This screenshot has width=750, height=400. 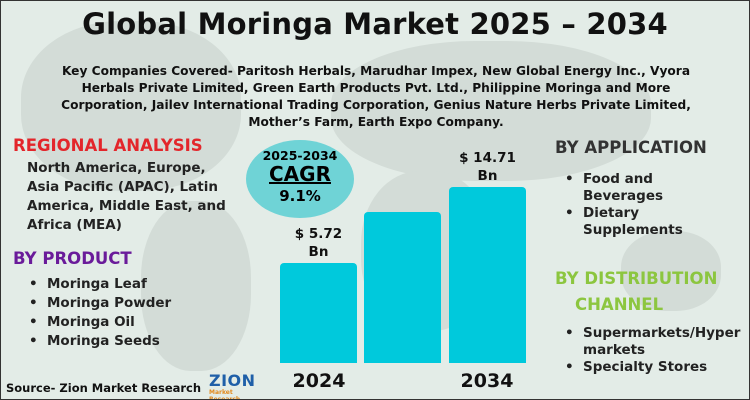 What do you see at coordinates (375, 24) in the screenshot?
I see `page-title: Global Moringa Market 2025 – 2034` at bounding box center [375, 24].